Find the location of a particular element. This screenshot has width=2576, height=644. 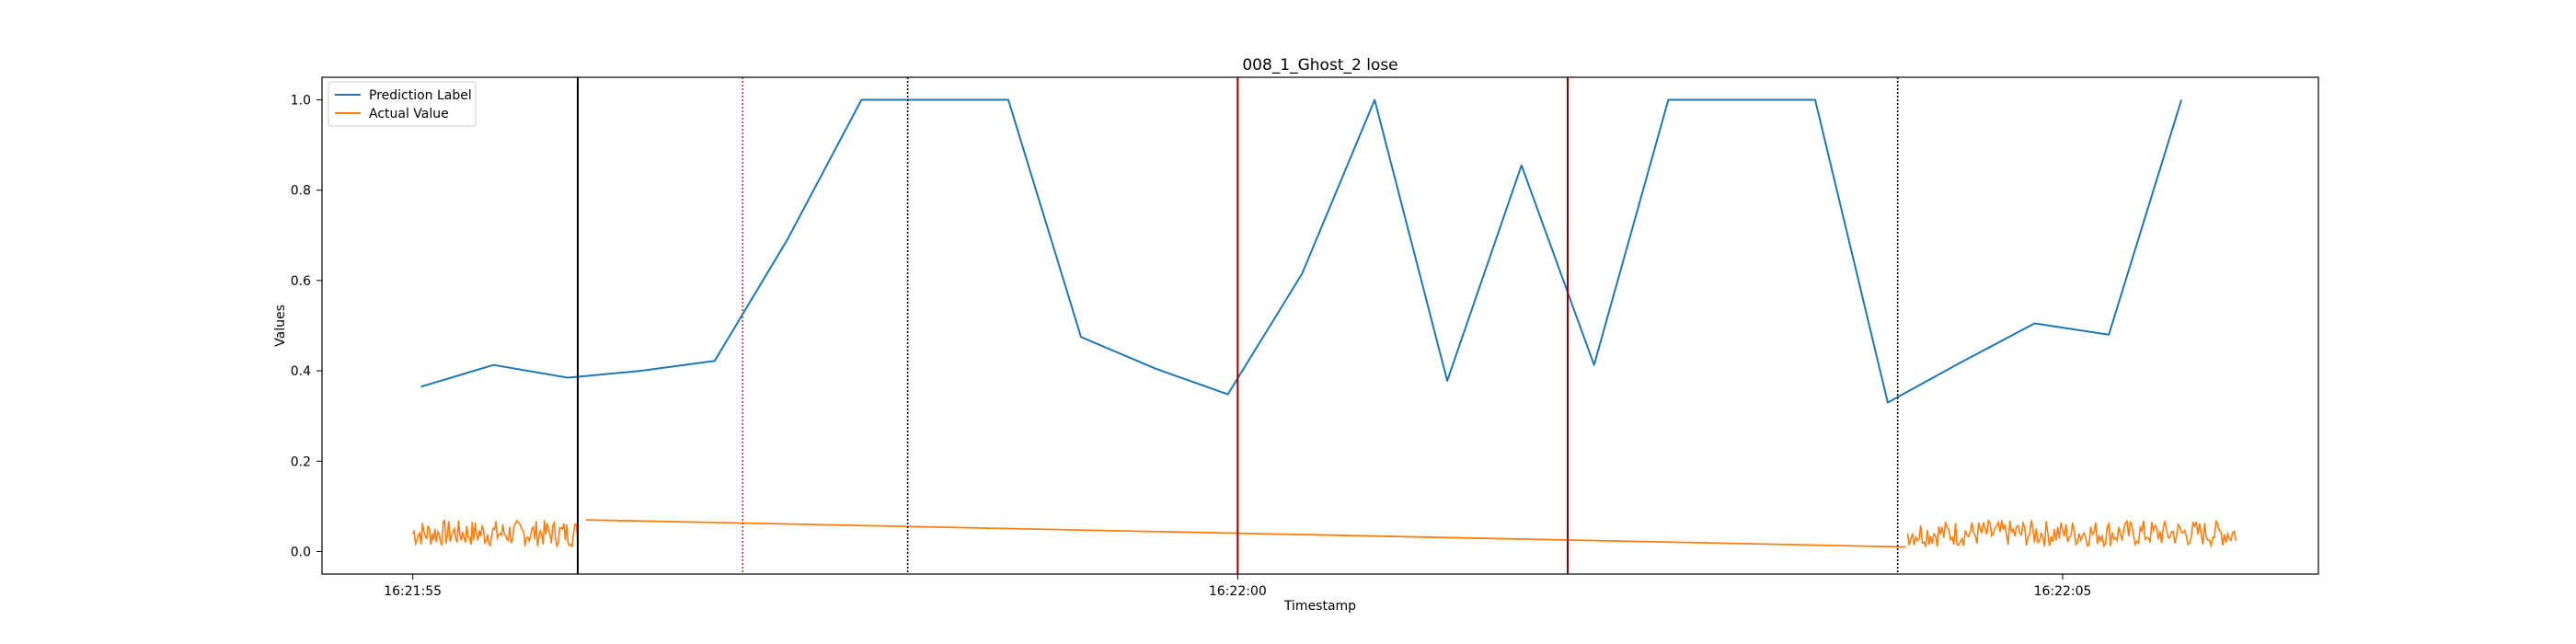

y-tick-label: 0.6 is located at coordinates (301, 281).